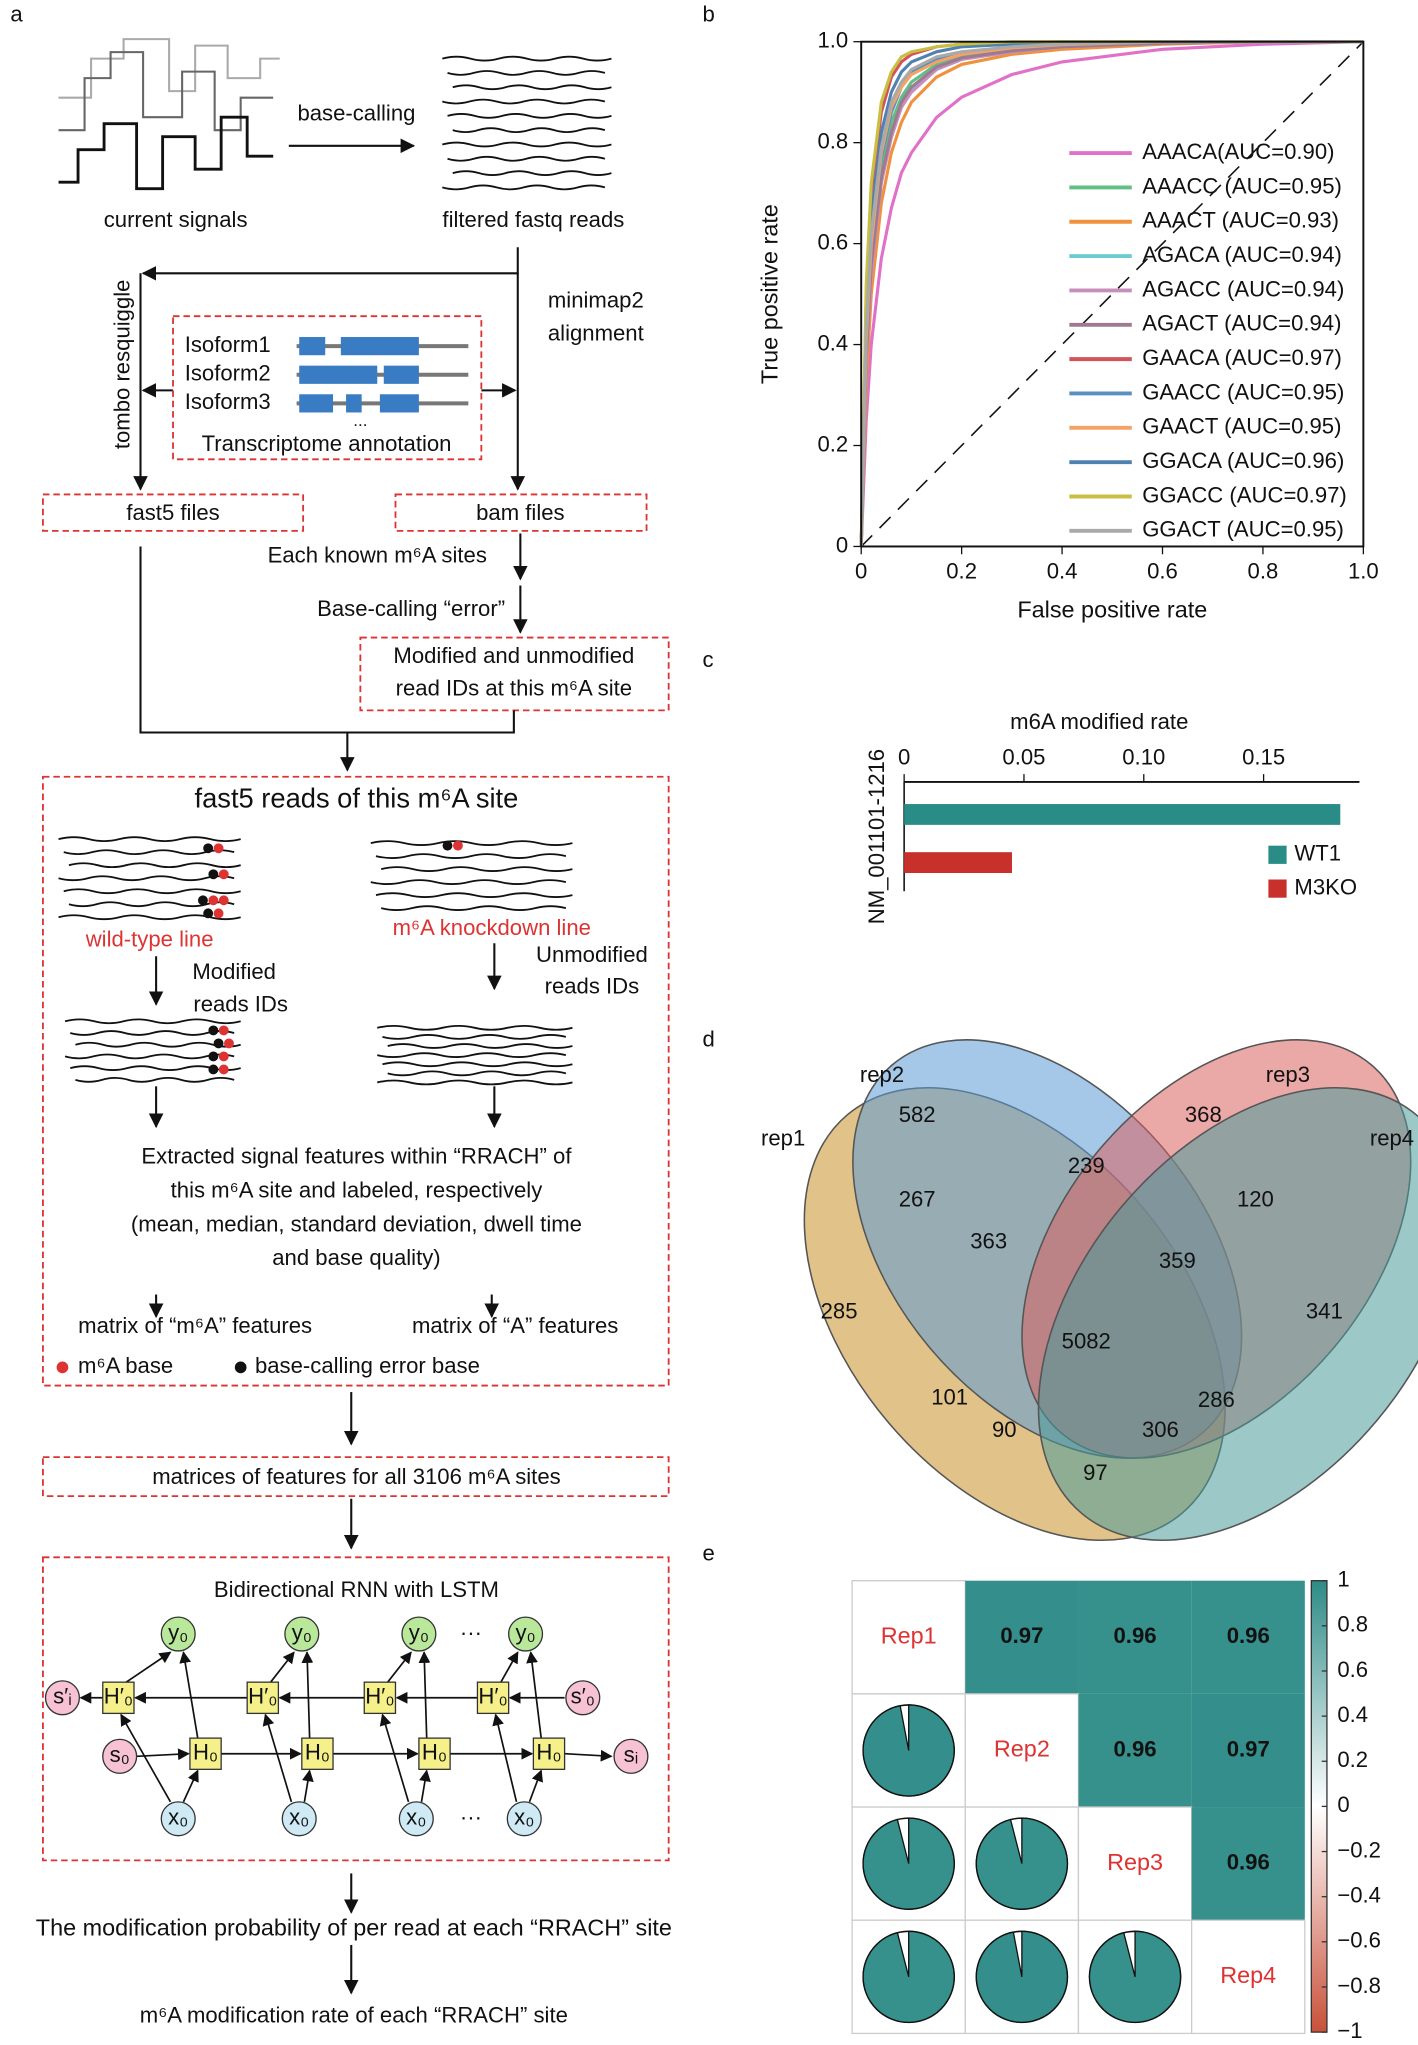 The image size is (1418, 2045). I want to click on feature-text: this m⁶A site and labeled, respectively, so click(357, 1190).